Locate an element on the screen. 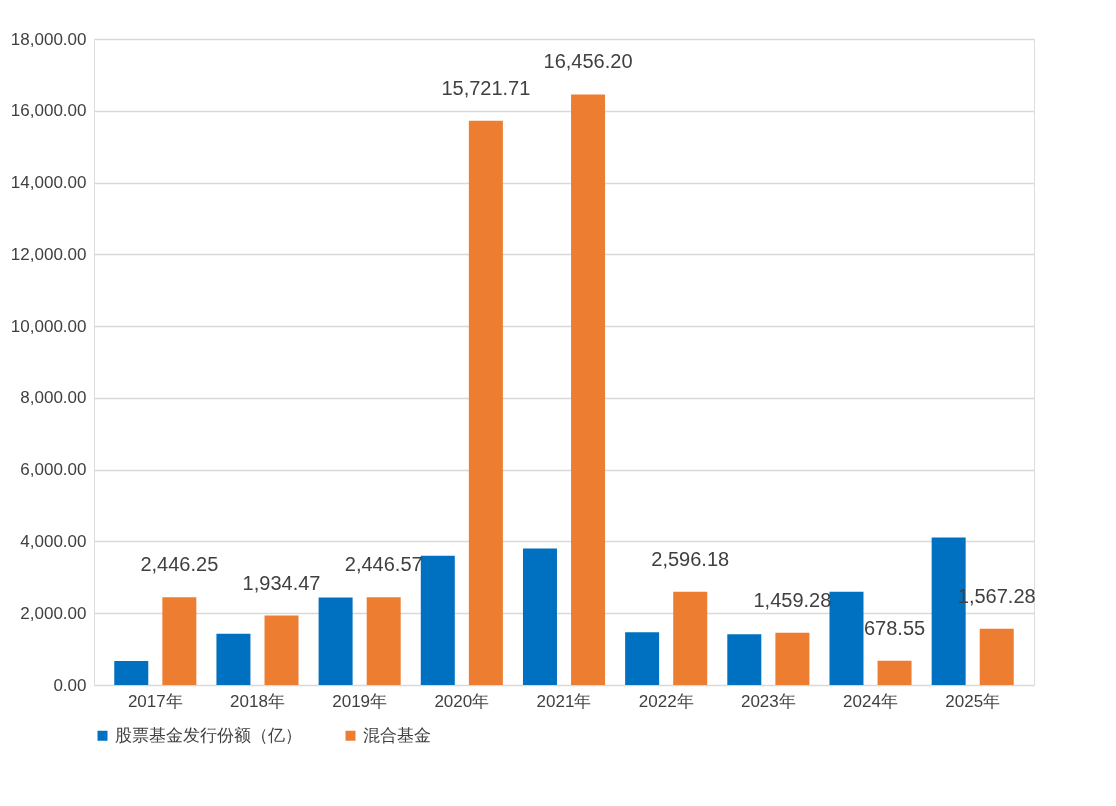 The image size is (1116, 806). data-label: 1,934.47 is located at coordinates (281, 582).